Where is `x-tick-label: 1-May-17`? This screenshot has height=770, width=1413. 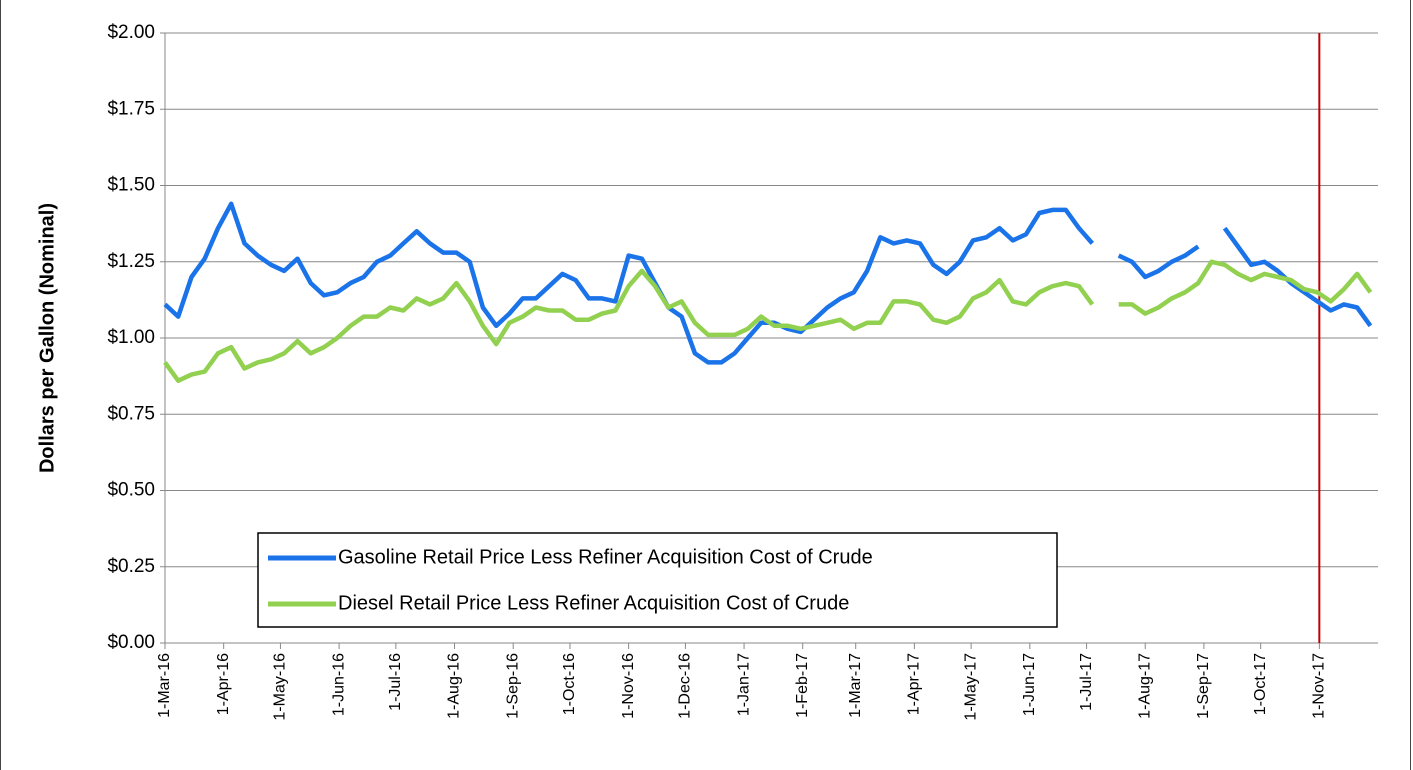 x-tick-label: 1-May-17 is located at coordinates (970, 687).